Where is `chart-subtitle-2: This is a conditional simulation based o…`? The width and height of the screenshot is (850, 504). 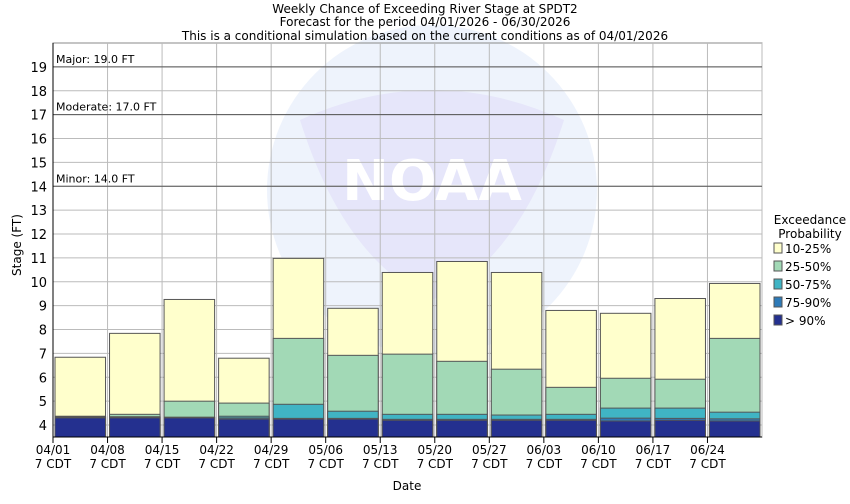
chart-subtitle-2: This is a conditional simulation based o… is located at coordinates (424, 36).